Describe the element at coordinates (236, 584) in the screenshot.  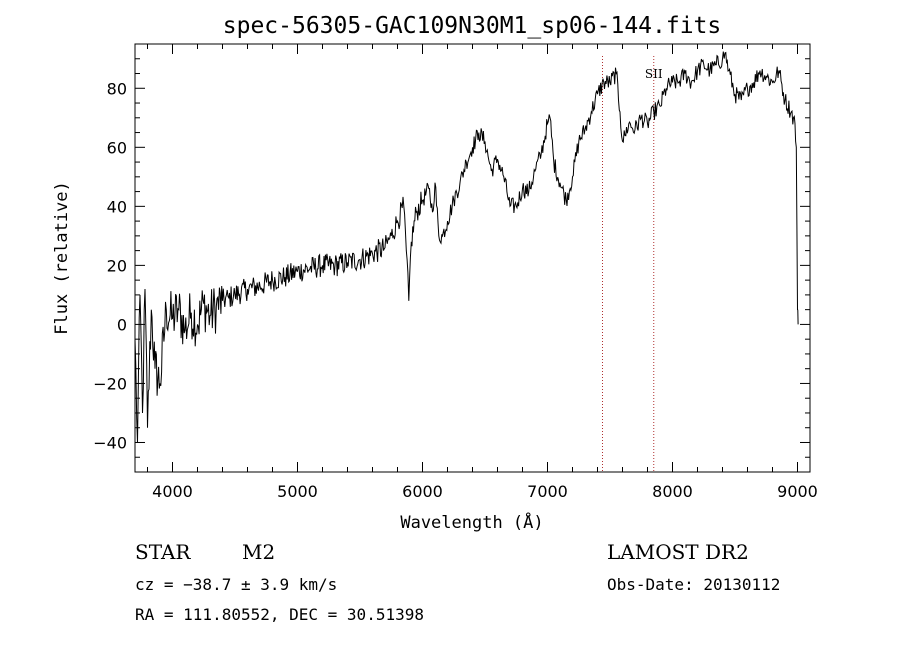
I see `redshift-velocity: cz = −38.7 ± 3.9 km/s` at that location.